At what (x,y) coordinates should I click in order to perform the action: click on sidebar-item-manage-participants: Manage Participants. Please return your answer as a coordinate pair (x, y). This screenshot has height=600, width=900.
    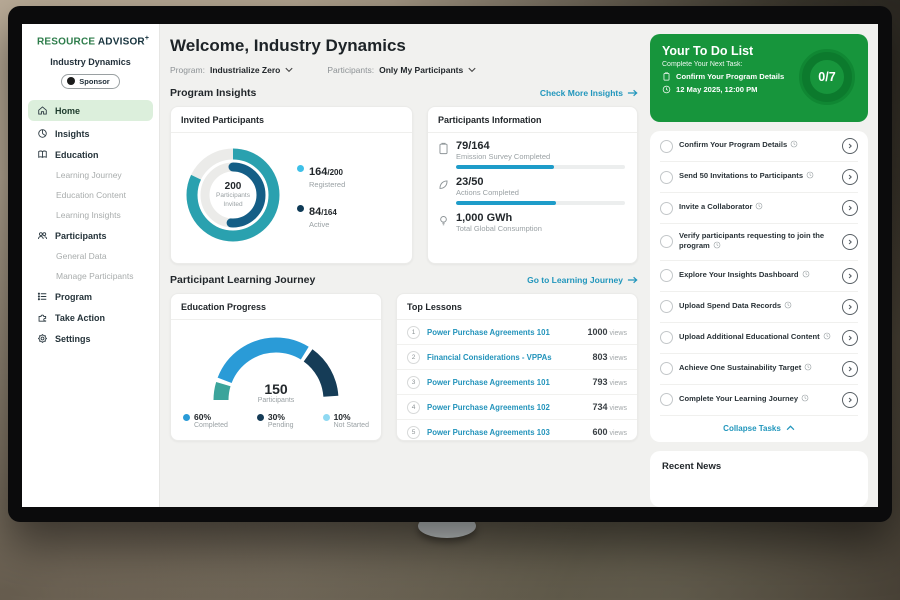
    Looking at the image, I should click on (95, 276).